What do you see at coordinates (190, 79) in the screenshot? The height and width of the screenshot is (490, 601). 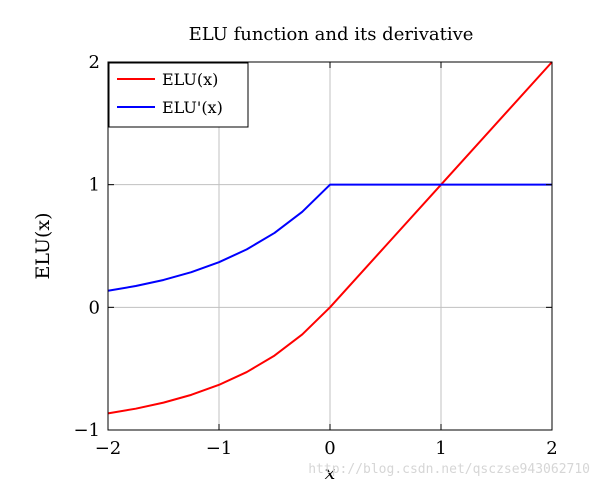 I see `legend-label-elu: ELU(x)` at bounding box center [190, 79].